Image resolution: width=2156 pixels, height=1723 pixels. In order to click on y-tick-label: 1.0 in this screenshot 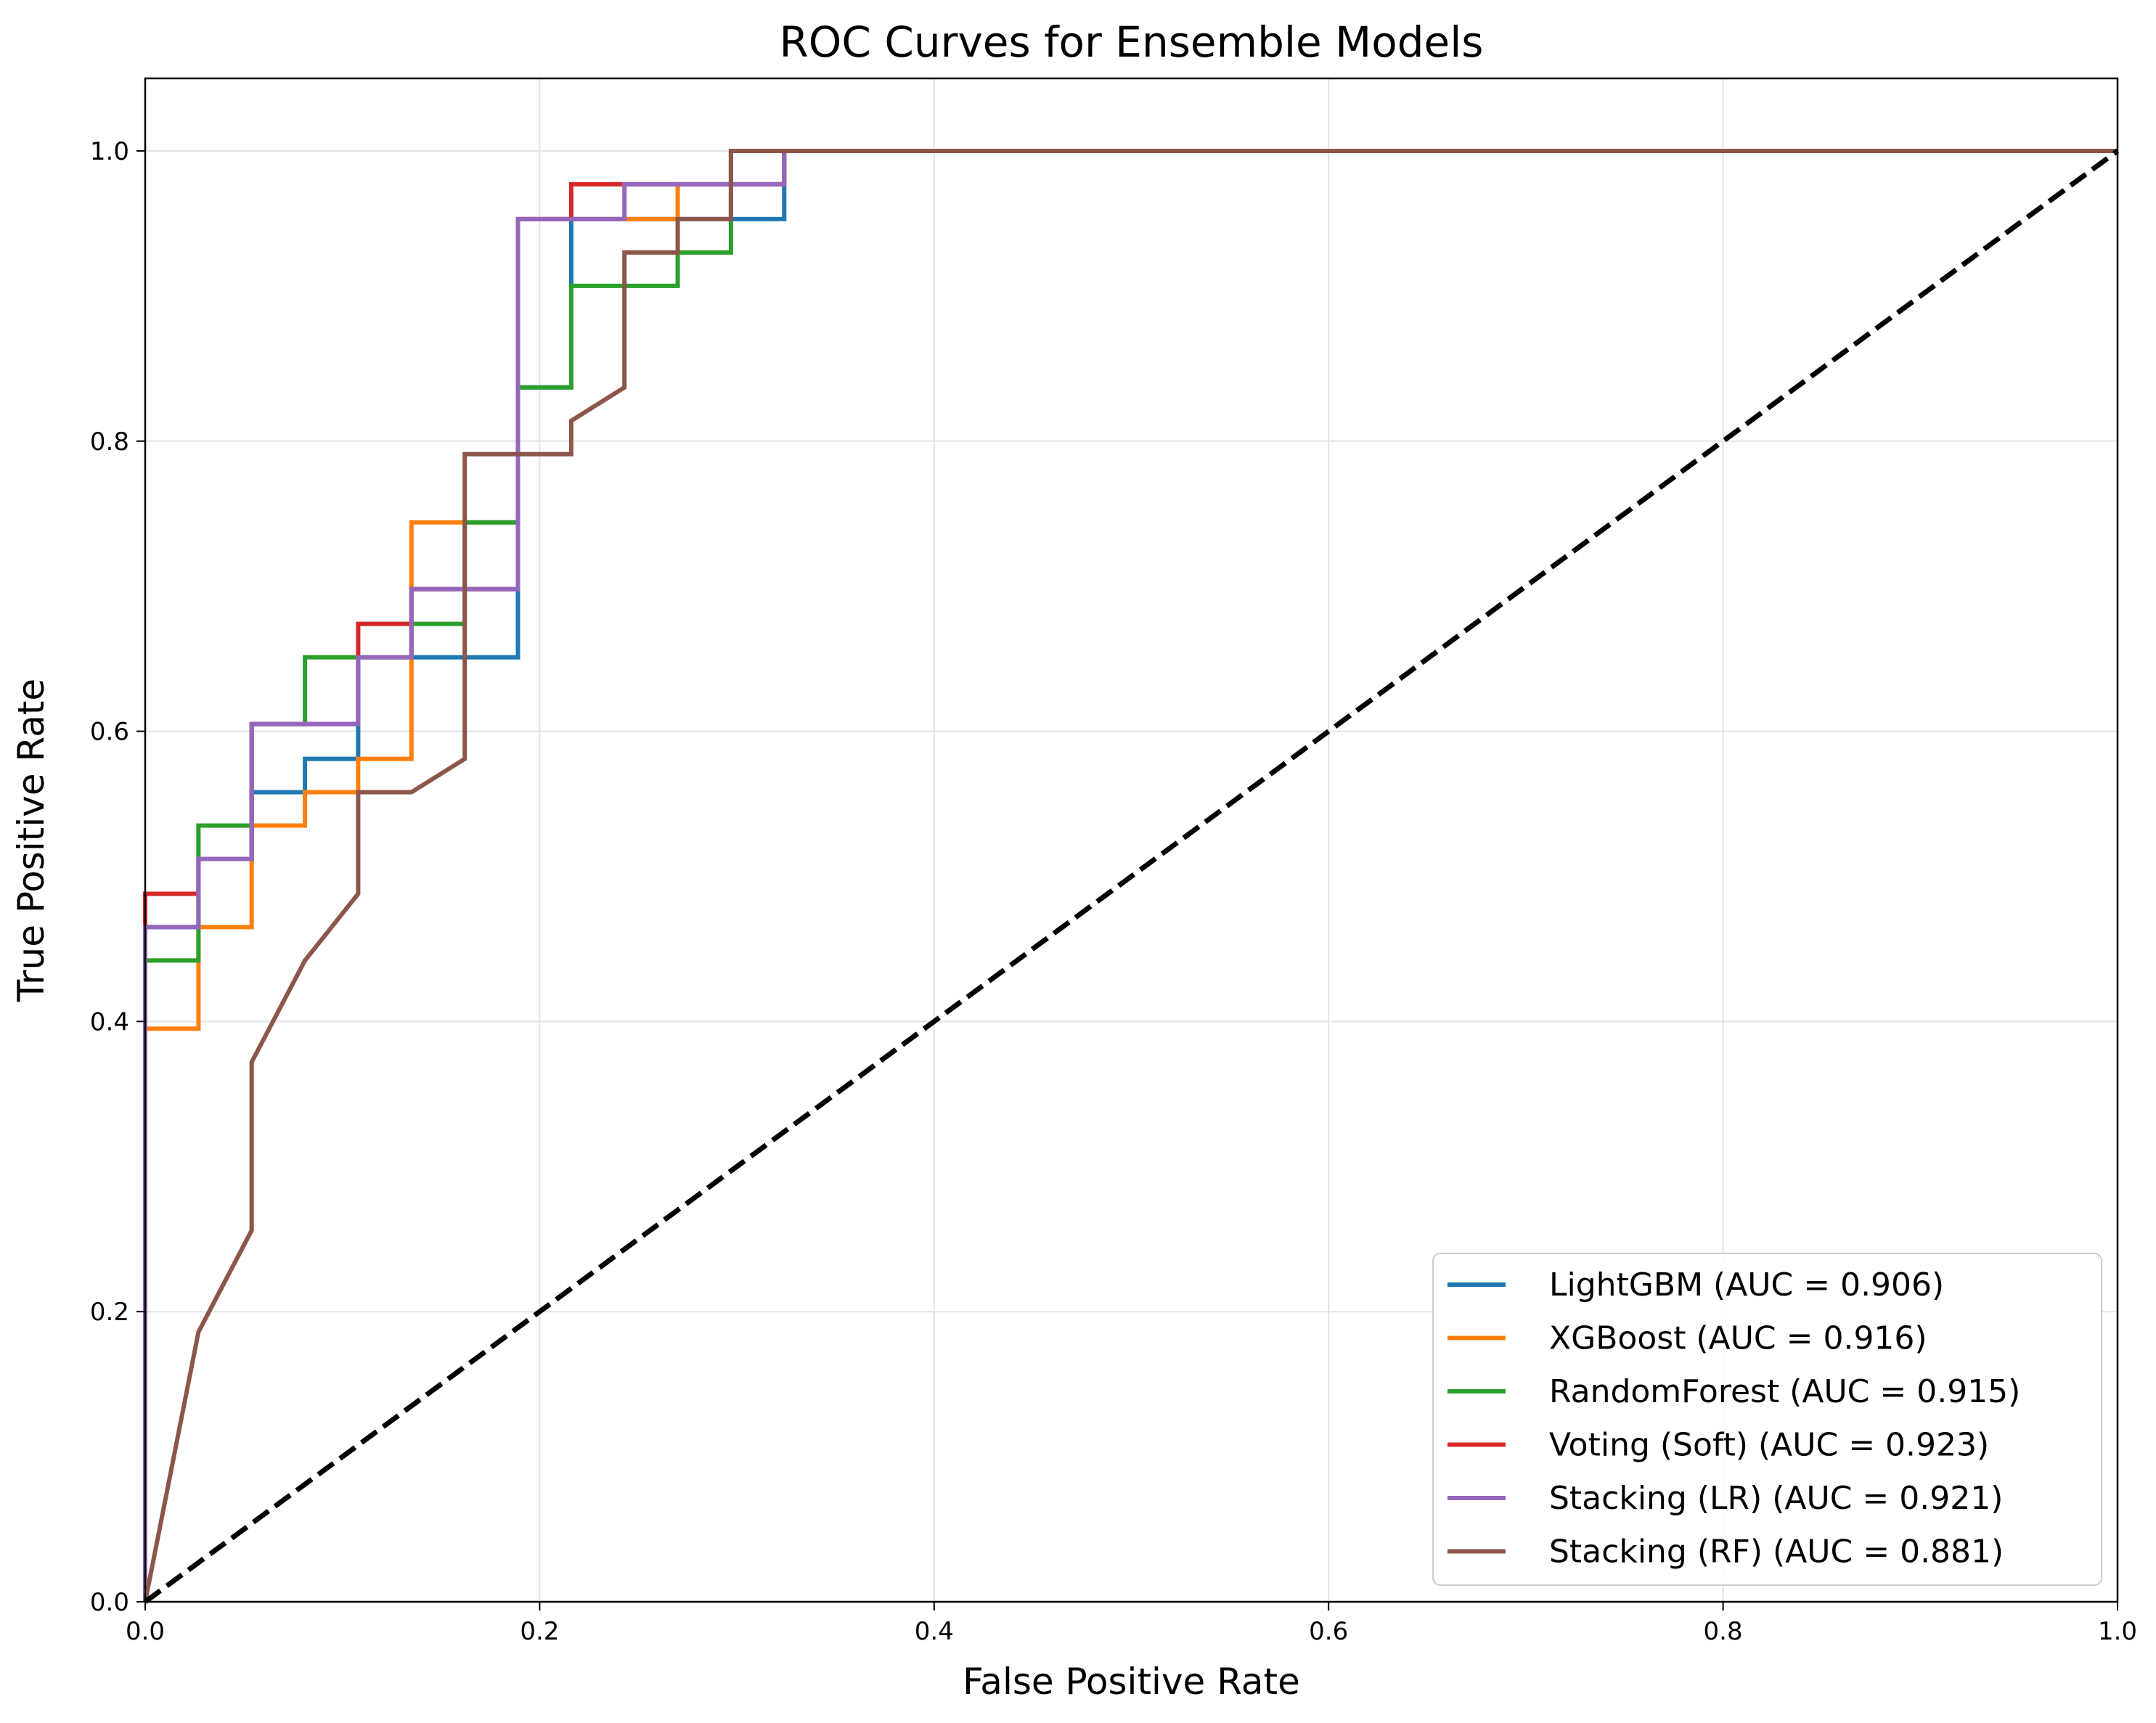, I will do `click(110, 151)`.